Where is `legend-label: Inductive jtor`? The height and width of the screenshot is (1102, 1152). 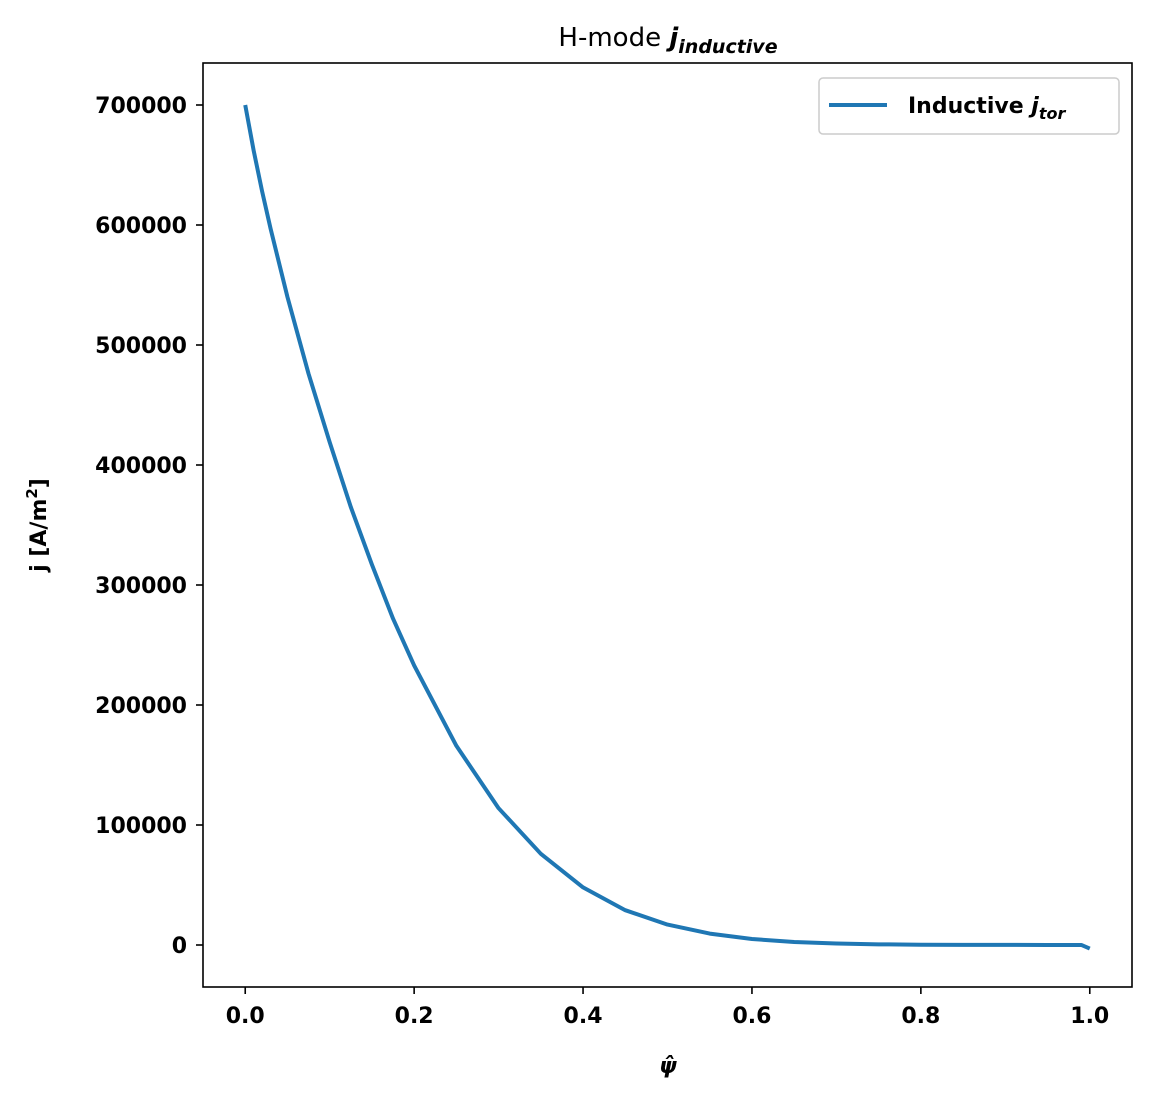 legend-label: Inductive jtor is located at coordinates (987, 108).